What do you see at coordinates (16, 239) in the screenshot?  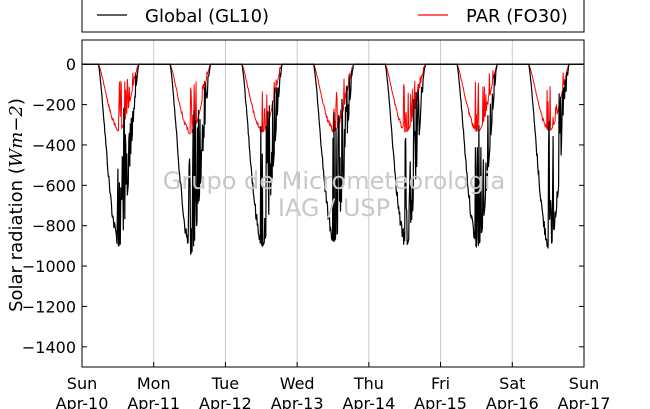 I see `y-axis-label-text: Solar radiation (` at bounding box center [16, 239].